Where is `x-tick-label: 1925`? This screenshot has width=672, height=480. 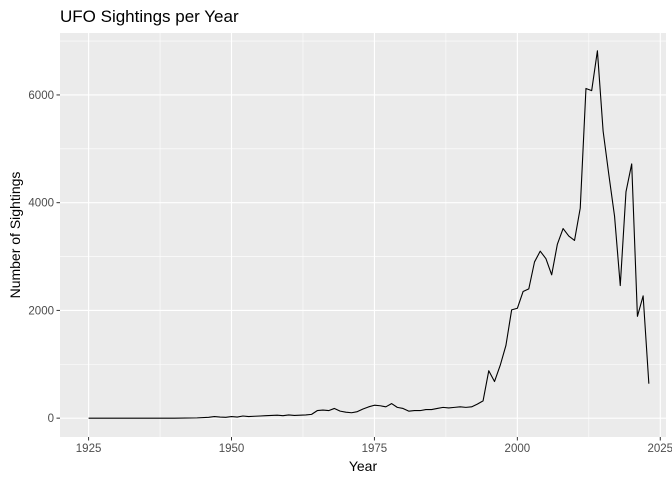 x-tick-label: 1925 is located at coordinates (89, 449).